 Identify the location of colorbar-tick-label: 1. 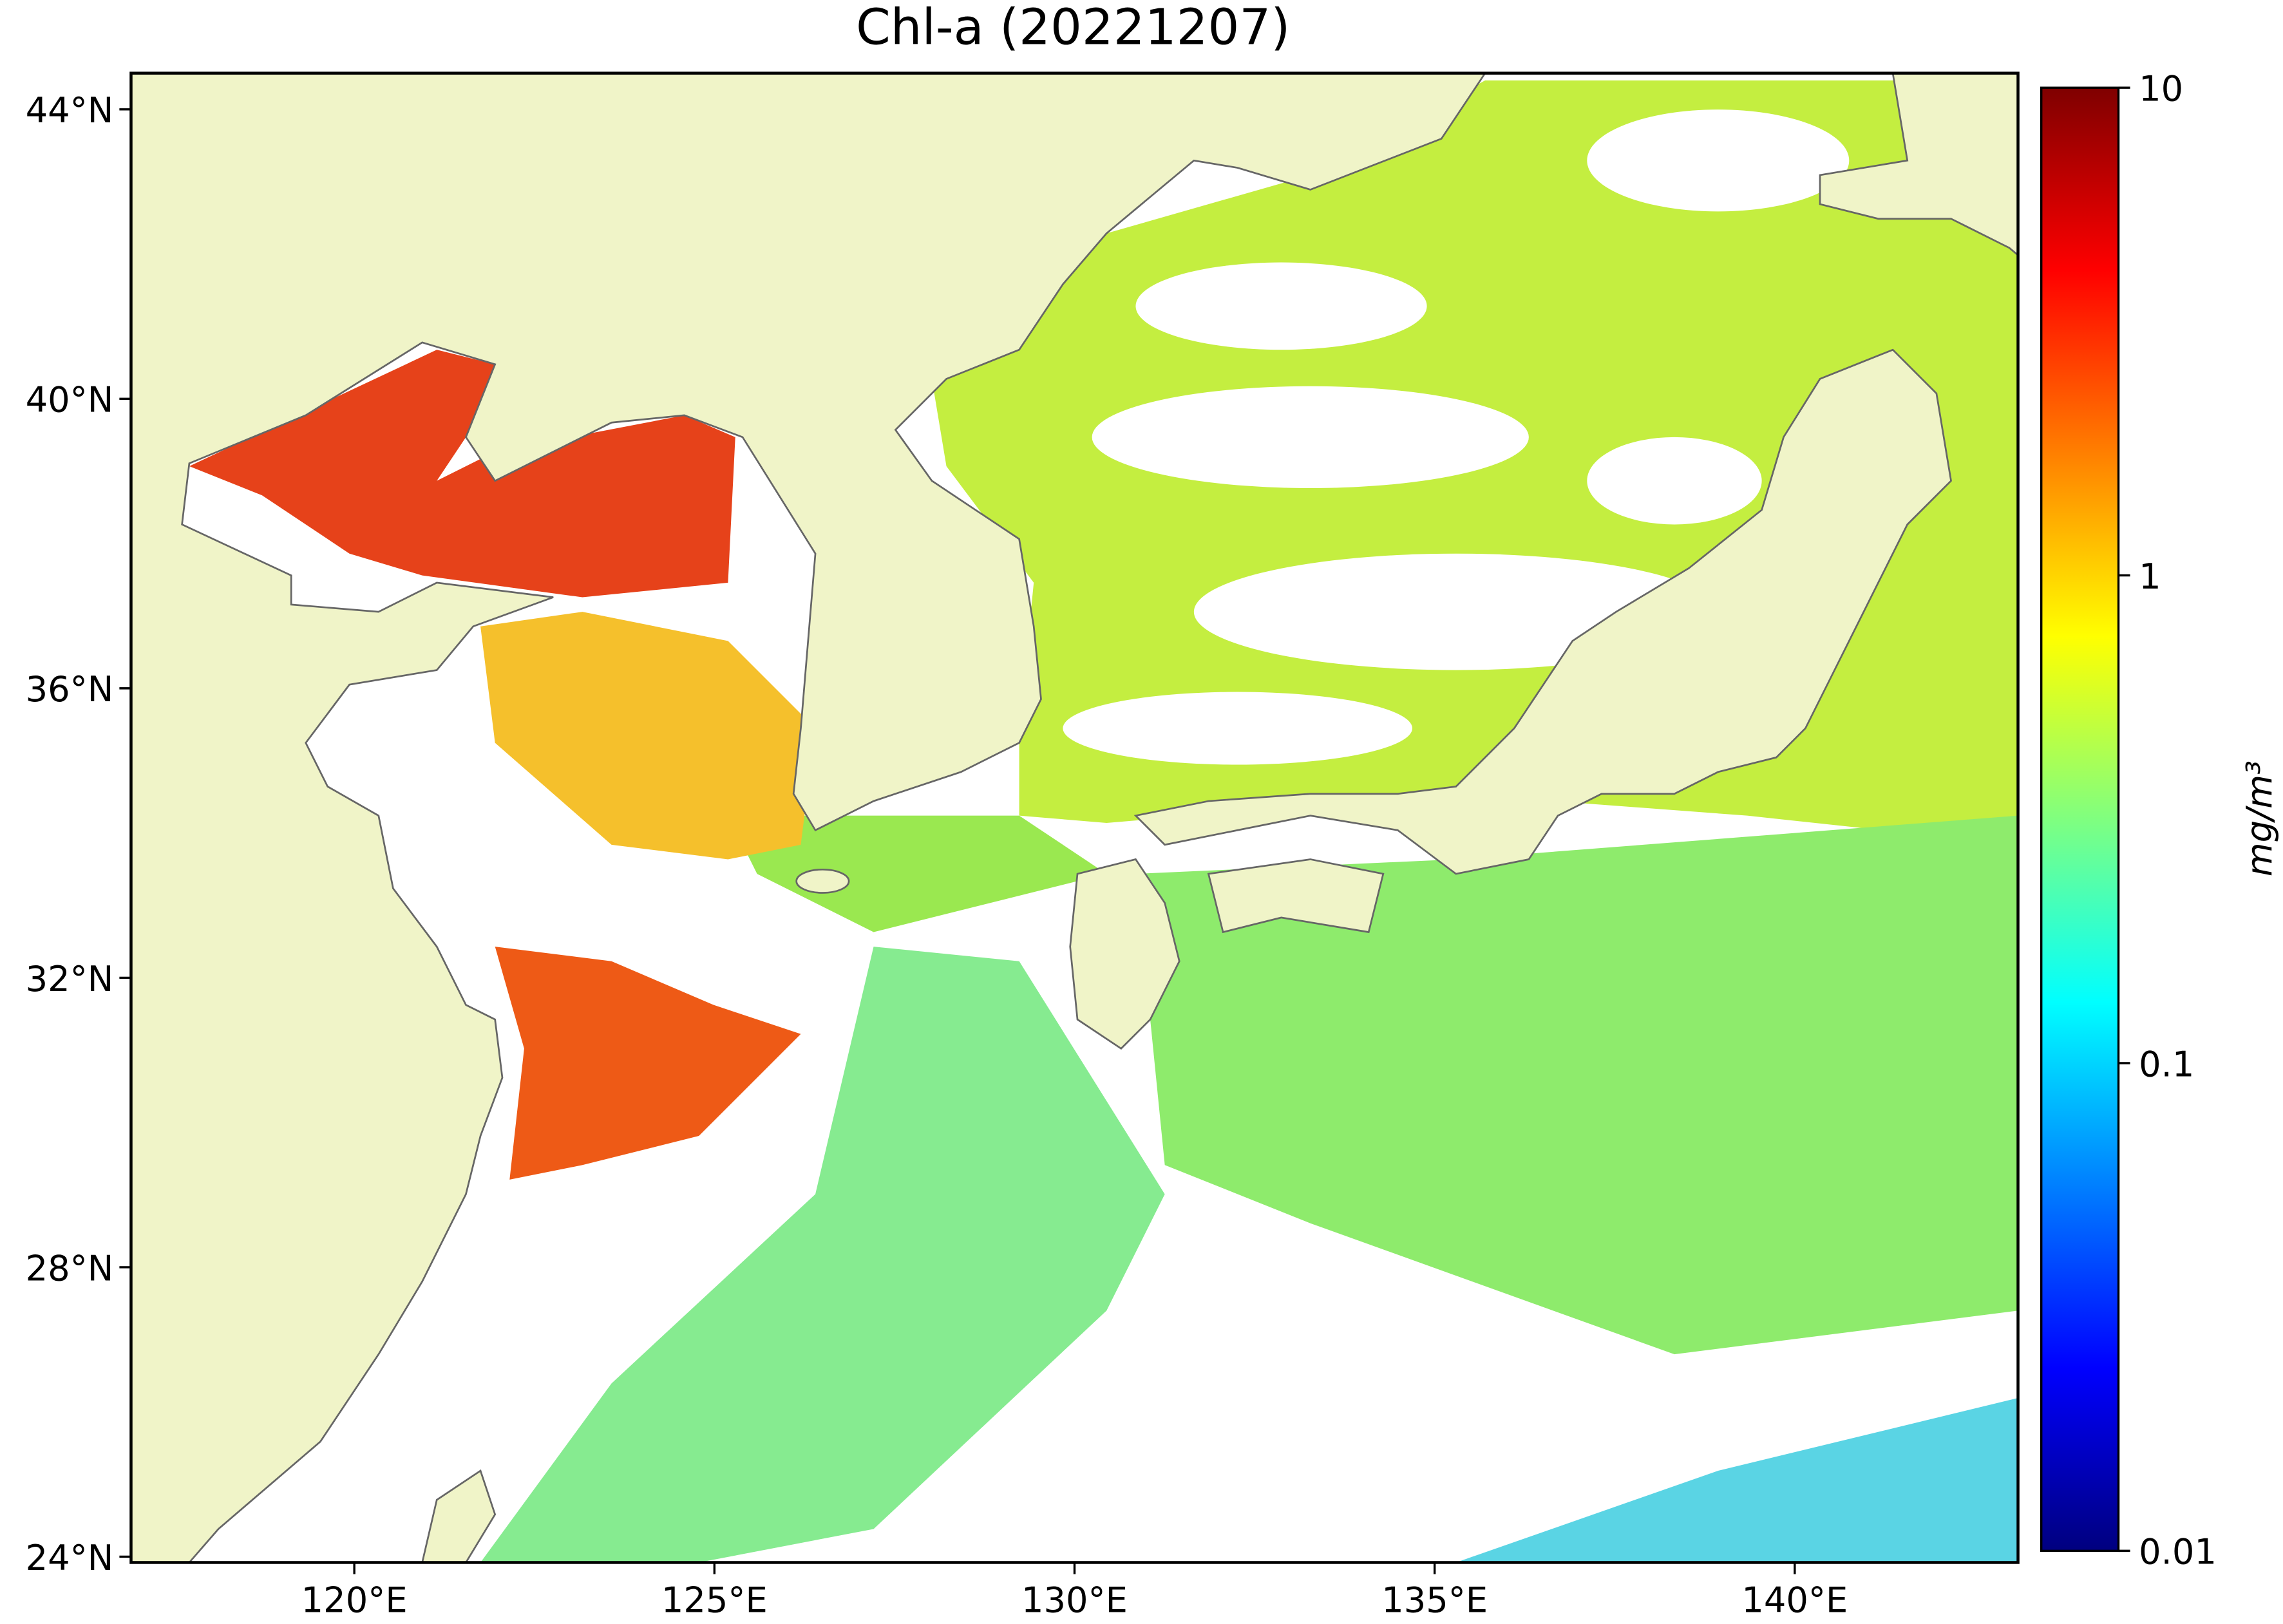
(2150, 576).